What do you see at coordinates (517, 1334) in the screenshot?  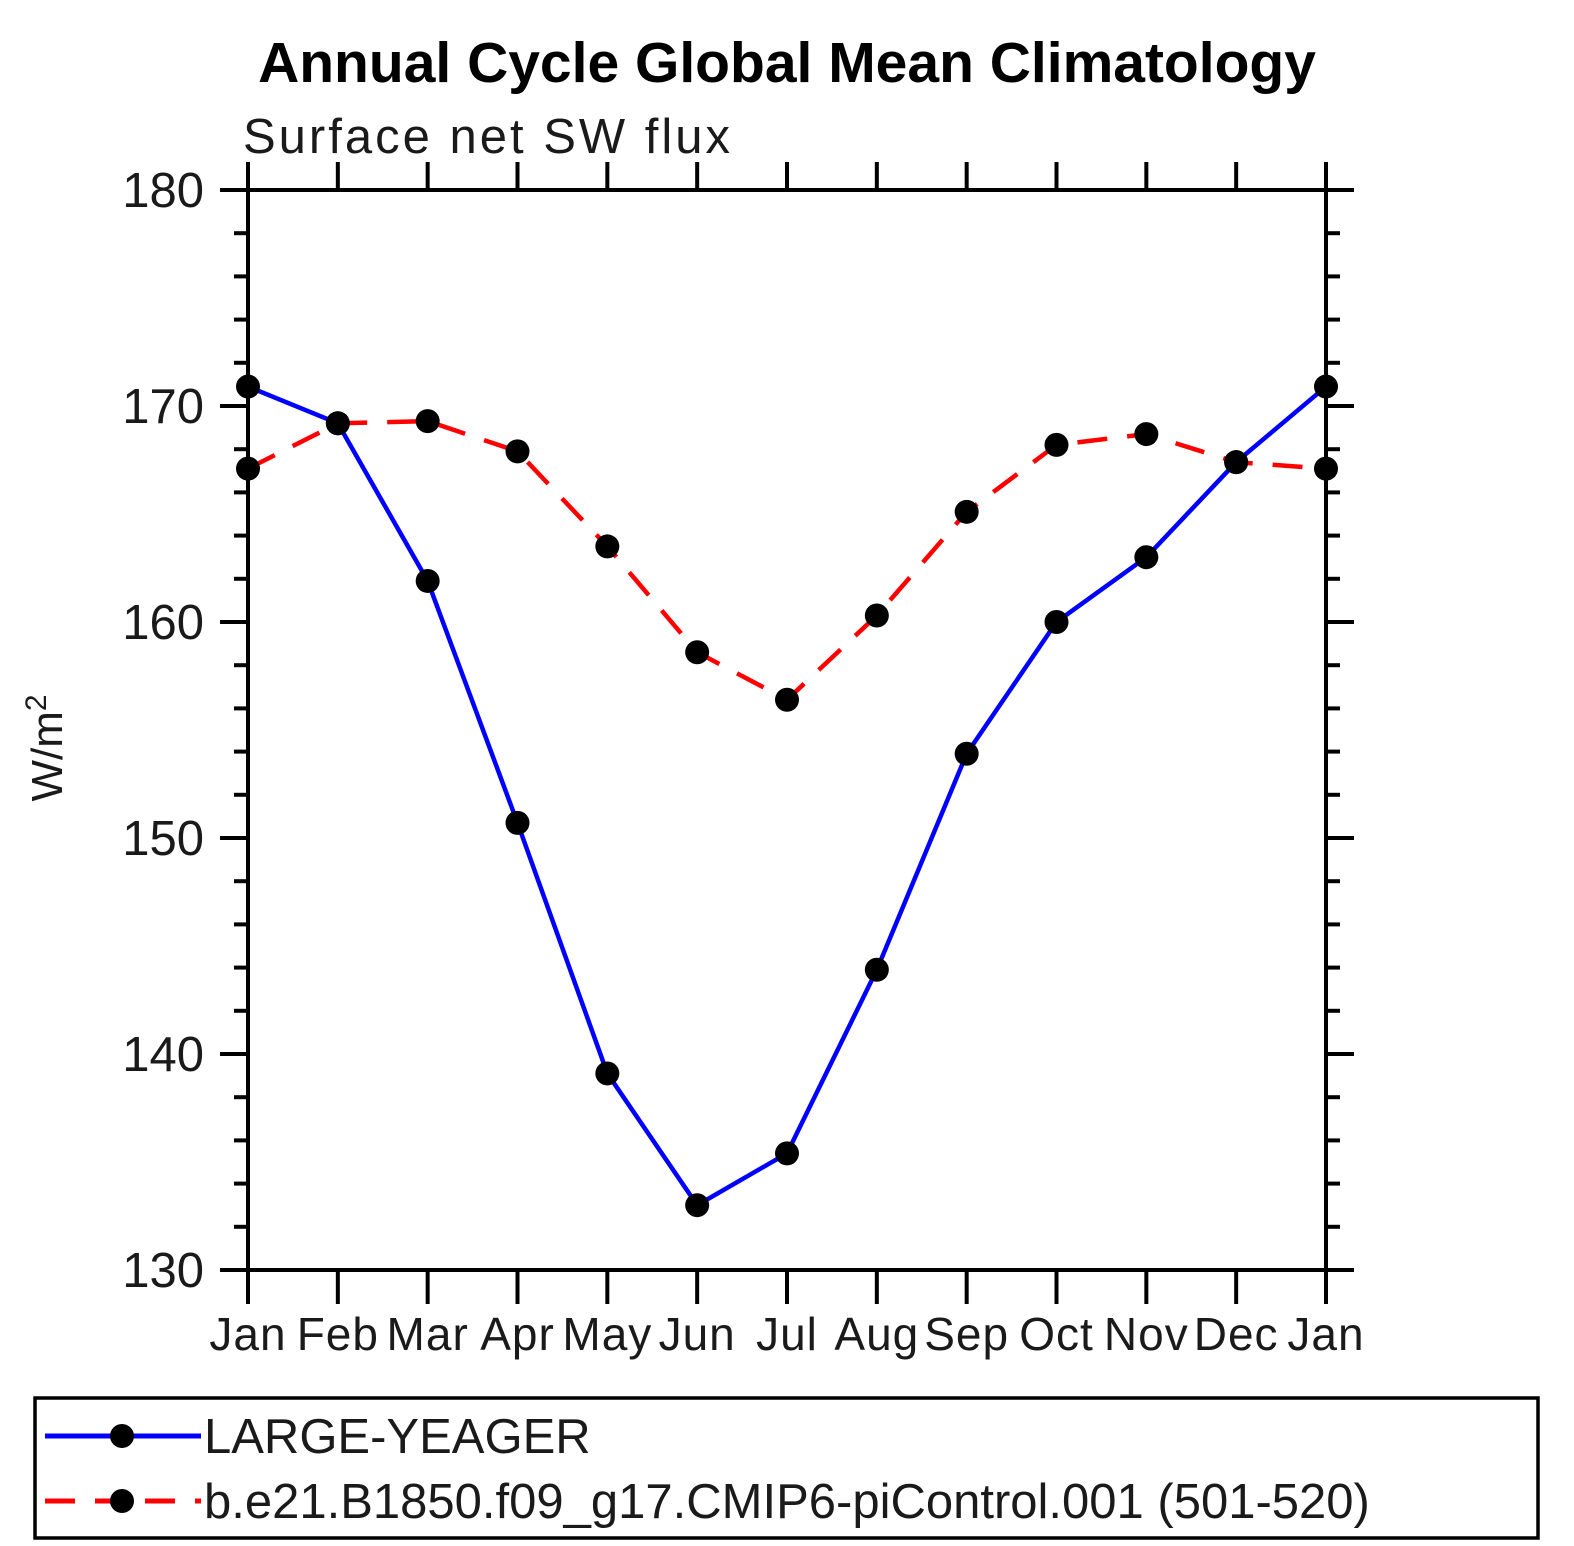 I see `x-tick-label: Apr` at bounding box center [517, 1334].